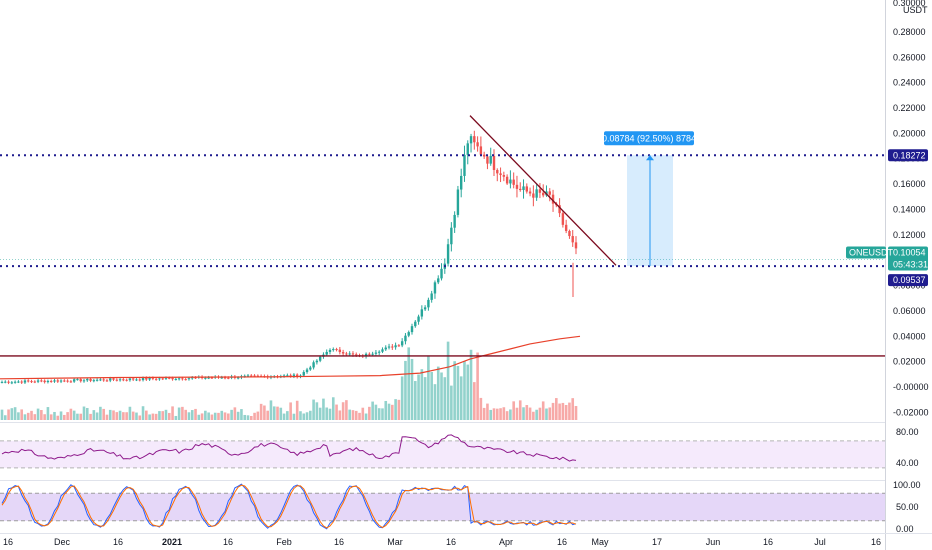  What do you see at coordinates (290, 357) in the screenshot?
I see `moving-average-line` at bounding box center [290, 357].